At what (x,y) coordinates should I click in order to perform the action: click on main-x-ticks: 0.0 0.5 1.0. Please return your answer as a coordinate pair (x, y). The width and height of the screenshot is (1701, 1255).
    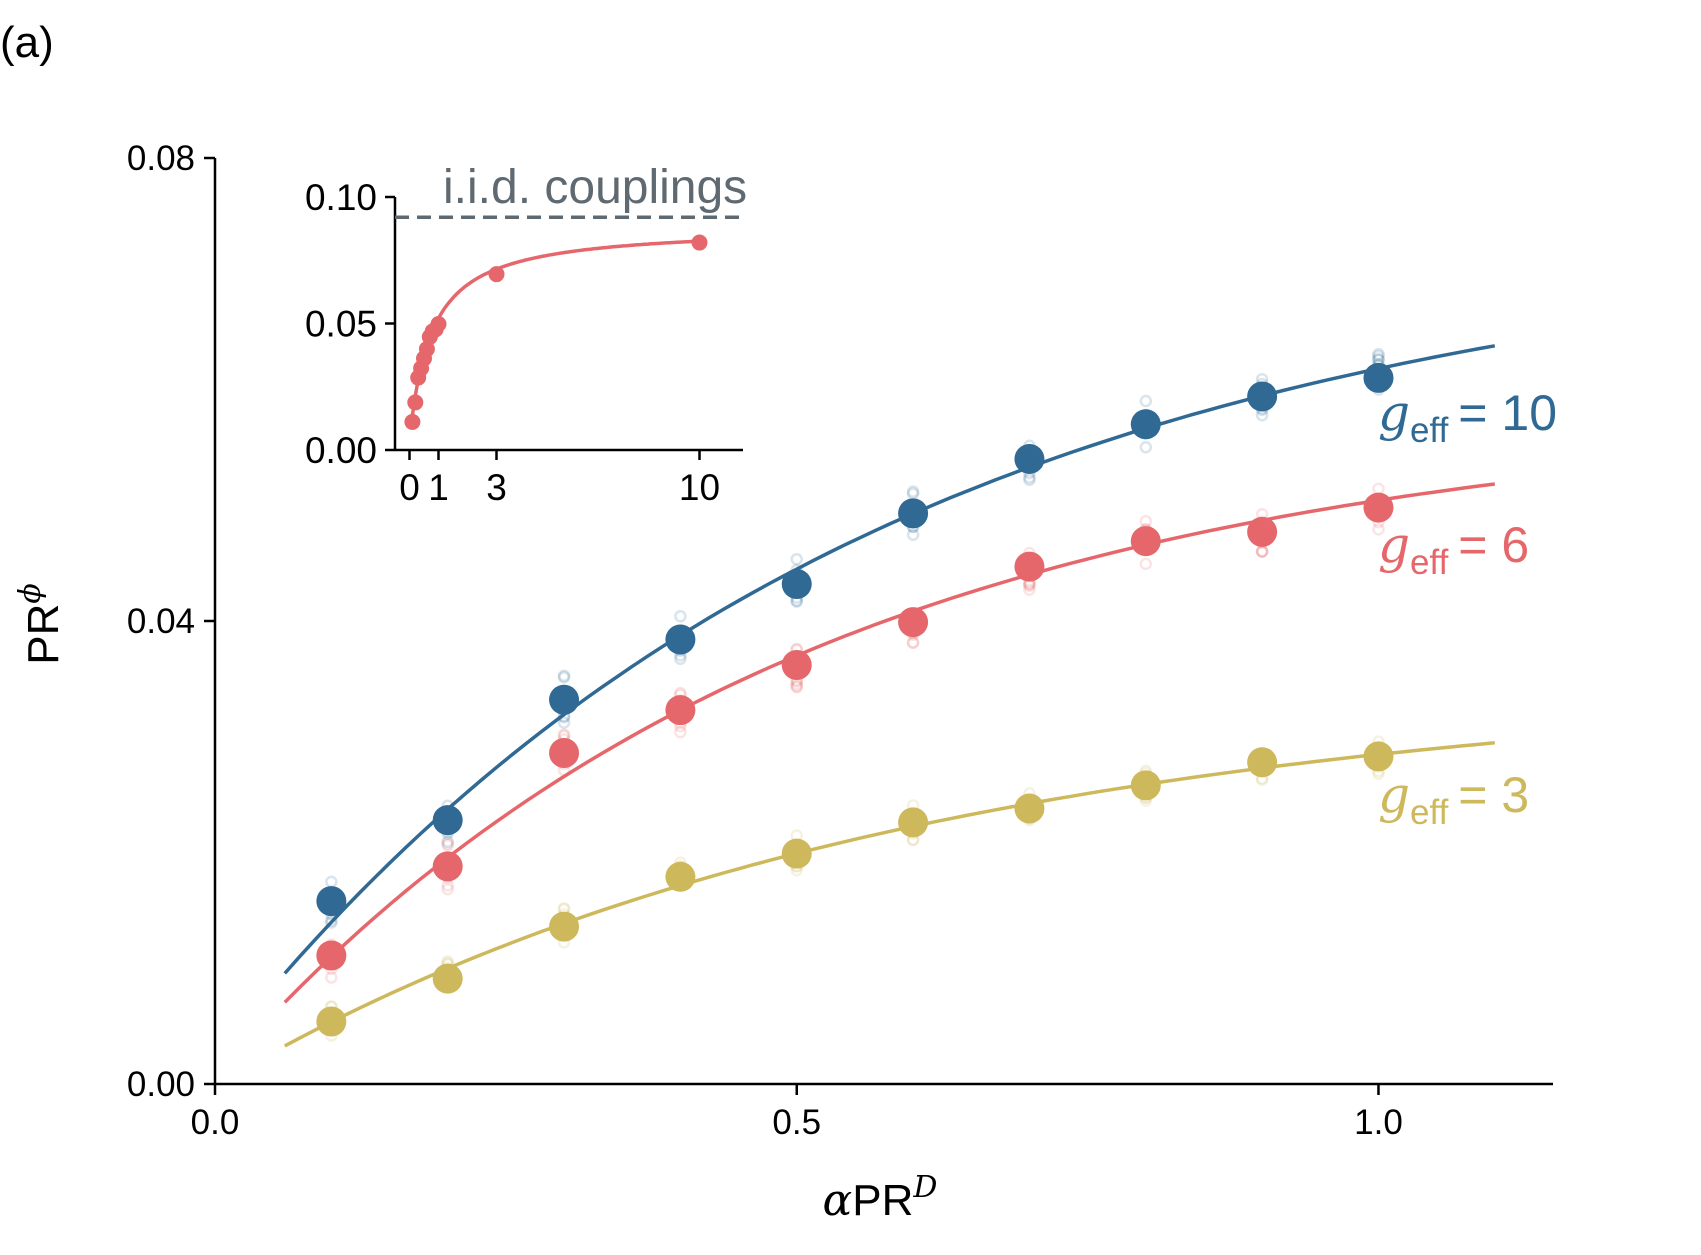
    Looking at the image, I should click on (797, 1113).